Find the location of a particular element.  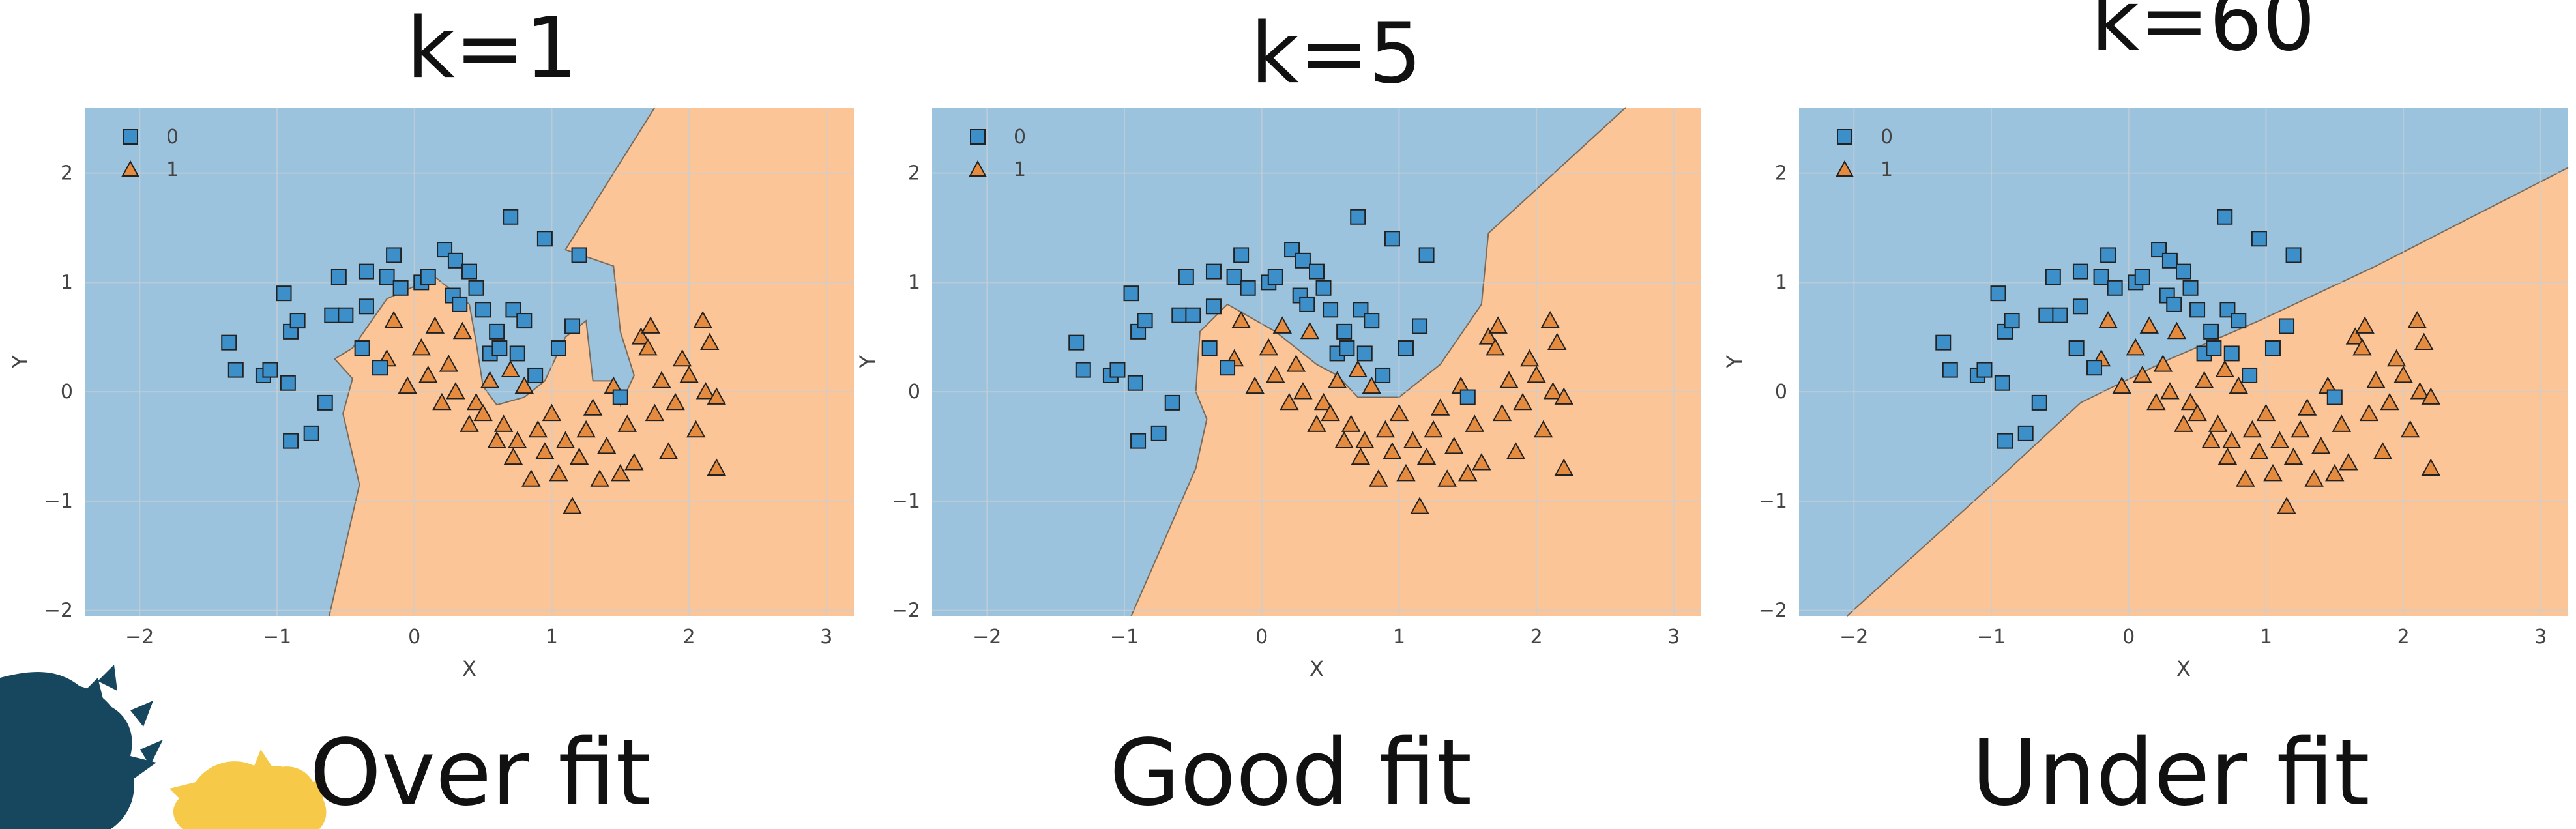

x-tick-label: 0 is located at coordinates (1261, 637).